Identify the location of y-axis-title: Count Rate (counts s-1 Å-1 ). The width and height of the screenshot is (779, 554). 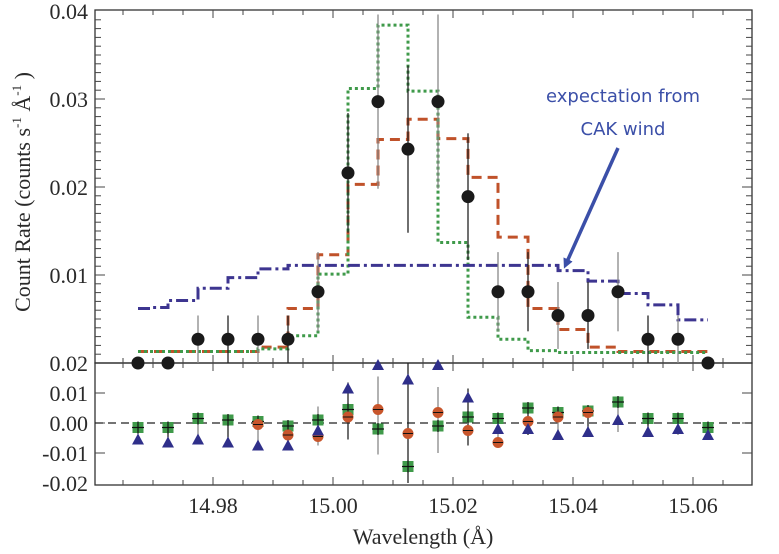
(22, 192).